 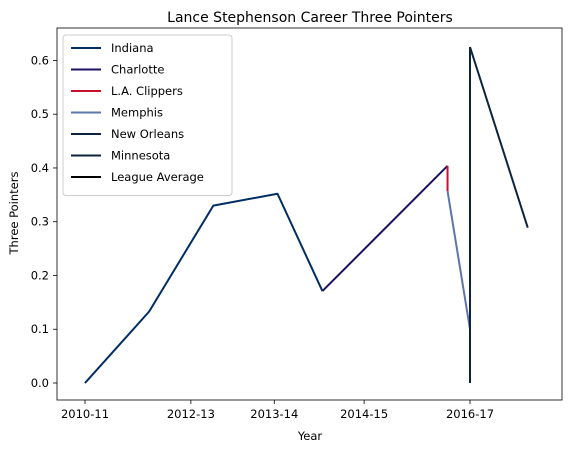 What do you see at coordinates (40, 329) in the screenshot?
I see `y-tick-label: 0.1` at bounding box center [40, 329].